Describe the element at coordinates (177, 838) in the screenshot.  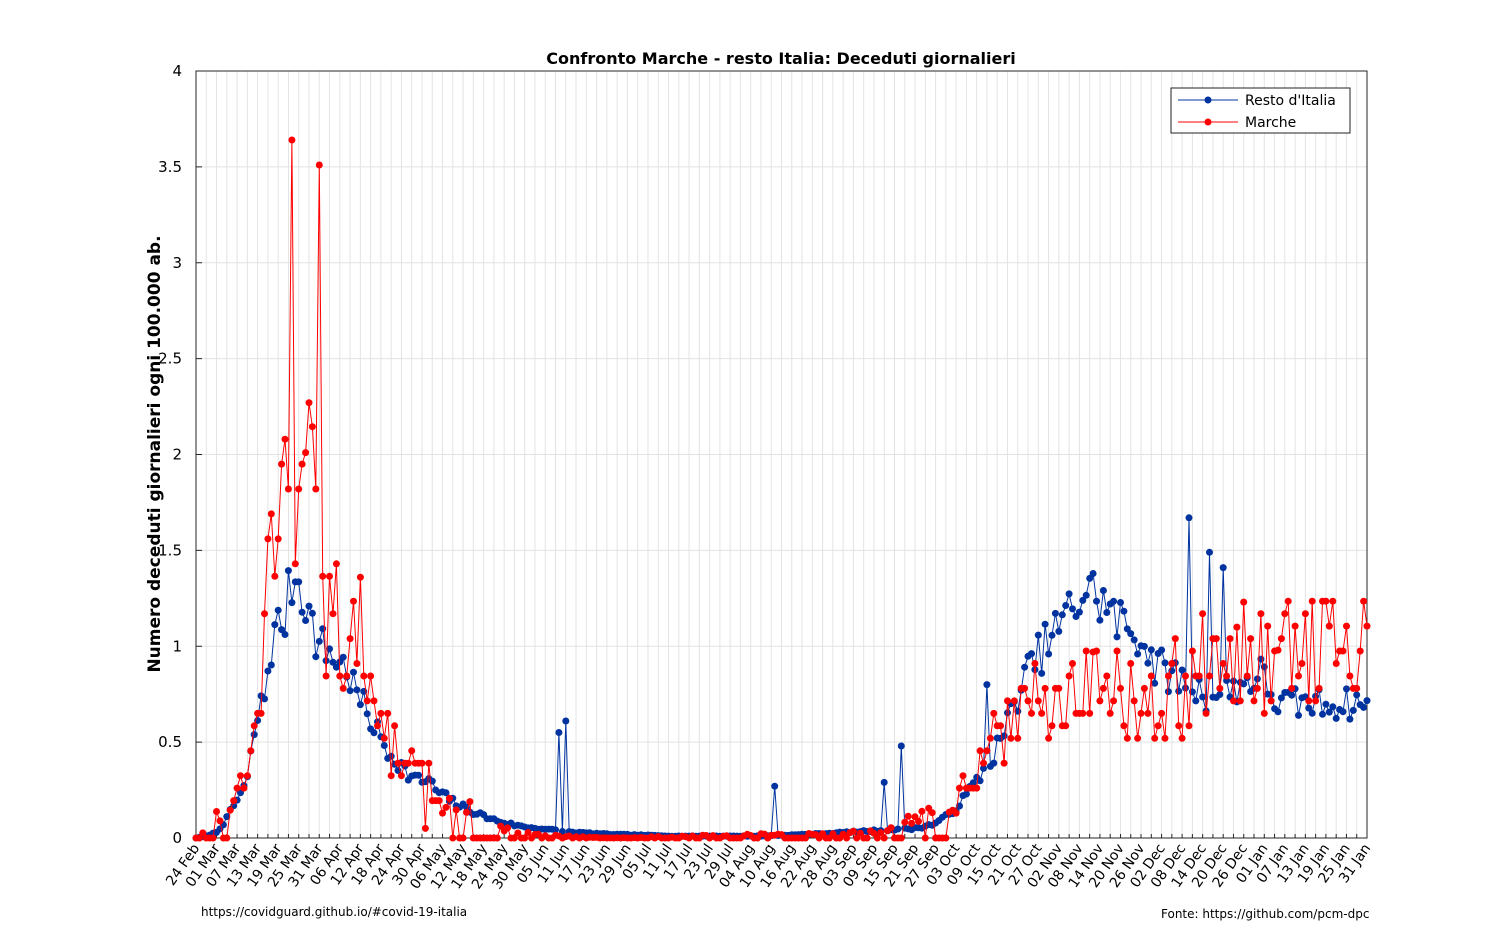
I see `y-tick-label: 0` at that location.